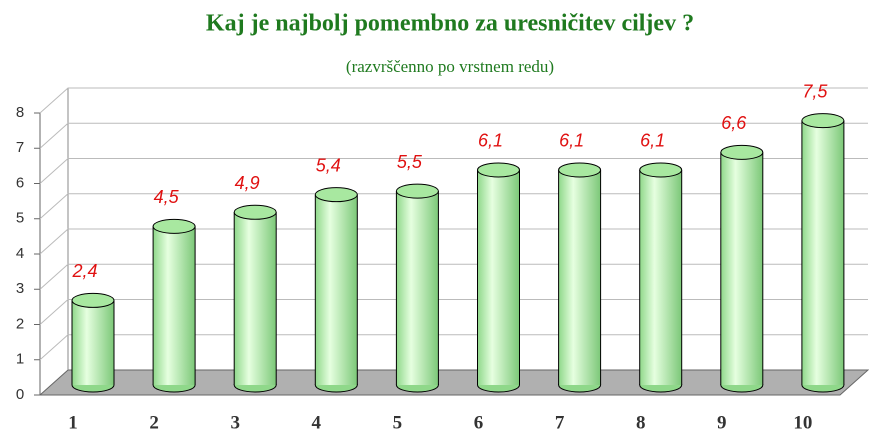 The image size is (869, 436). What do you see at coordinates (802, 422) in the screenshot?
I see `x-tick-label: 10` at bounding box center [802, 422].